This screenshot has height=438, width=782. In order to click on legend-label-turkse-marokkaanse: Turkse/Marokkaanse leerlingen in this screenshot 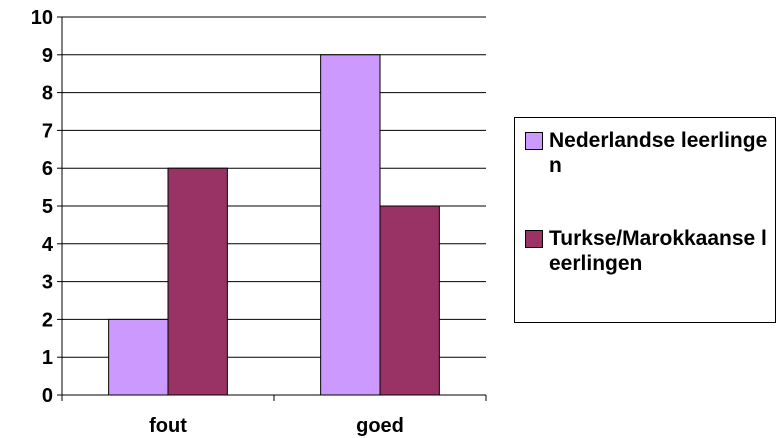, I will do `click(658, 251)`.